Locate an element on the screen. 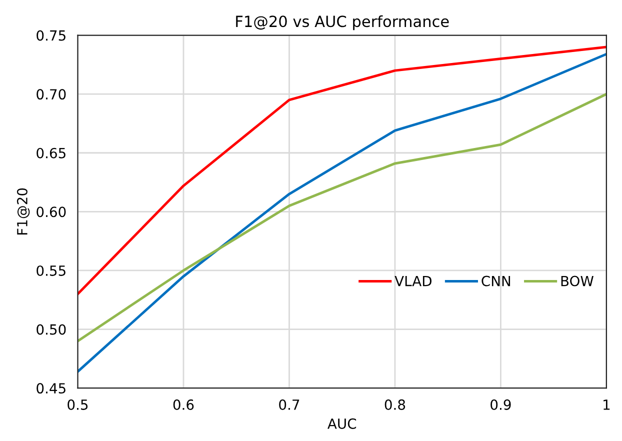 Image resolution: width=622 pixels, height=441 pixels. x-tick-label: 0.8 is located at coordinates (395, 404).